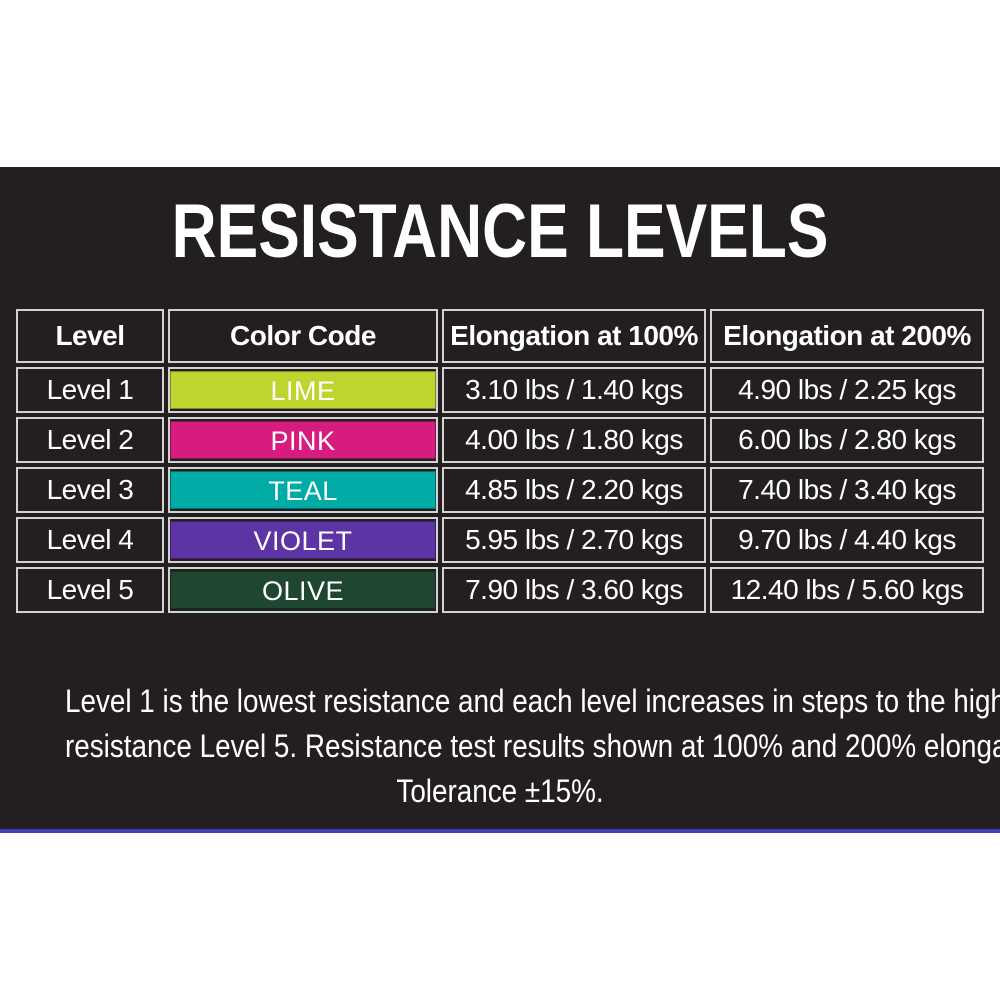 This screenshot has height=1000, width=1000. What do you see at coordinates (847, 490) in the screenshot?
I see `elongation-200-cell: 7.40 lbs / 3.40 kgs` at bounding box center [847, 490].